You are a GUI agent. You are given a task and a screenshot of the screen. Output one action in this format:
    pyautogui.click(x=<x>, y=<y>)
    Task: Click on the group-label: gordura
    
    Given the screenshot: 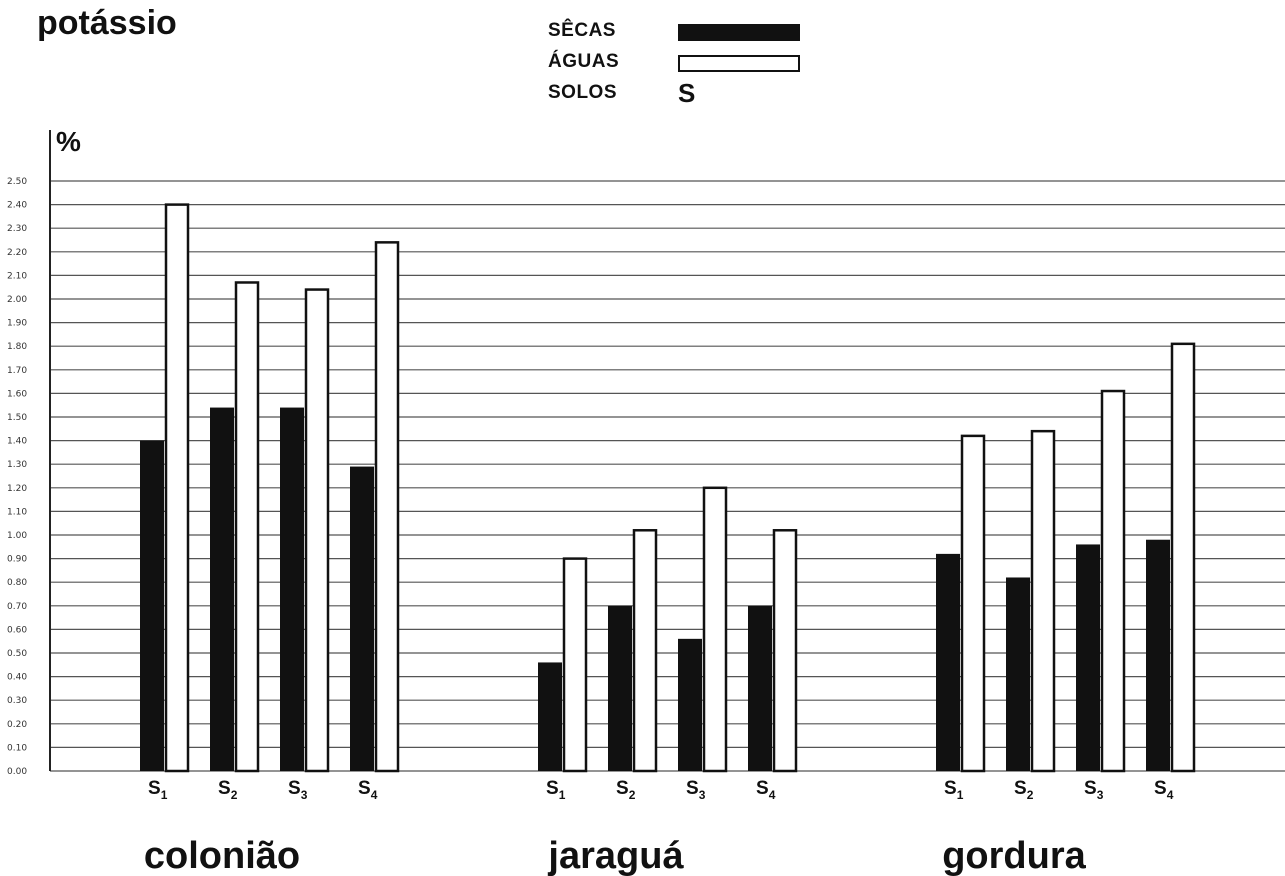 What is the action you would take?
    pyautogui.click(x=1014, y=855)
    